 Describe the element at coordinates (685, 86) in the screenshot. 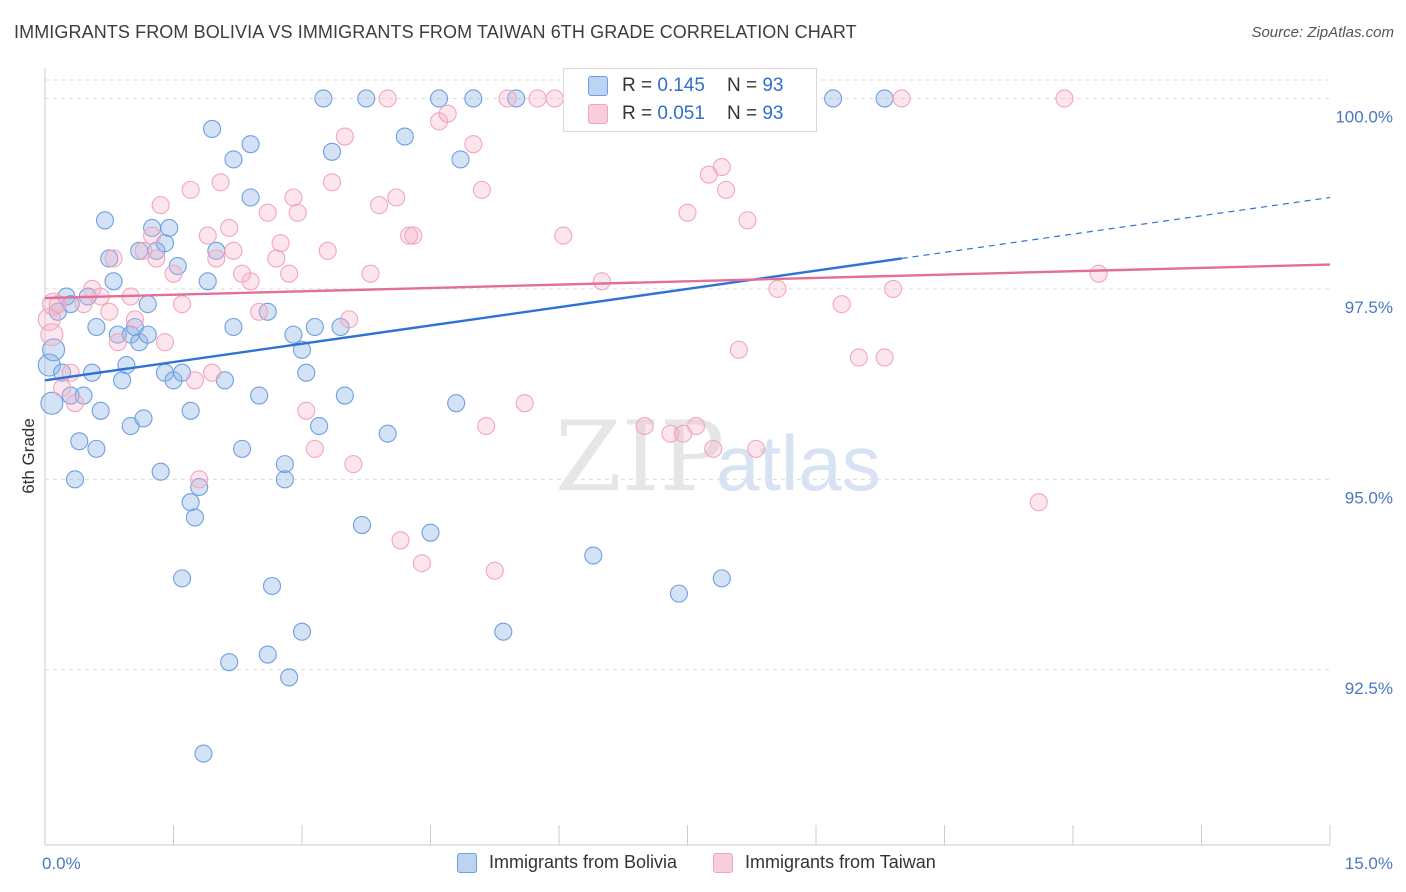

I see `legend-row-bolivia: R = 0.145 N = 93` at that location.